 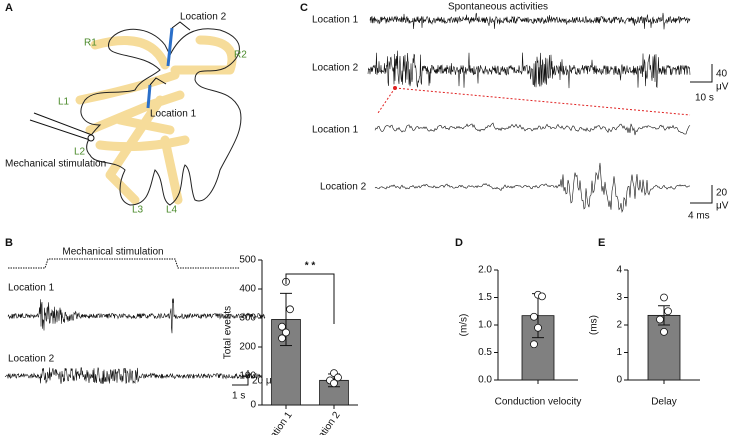 I want to click on y-tick-label: 500, so click(x=247, y=260).